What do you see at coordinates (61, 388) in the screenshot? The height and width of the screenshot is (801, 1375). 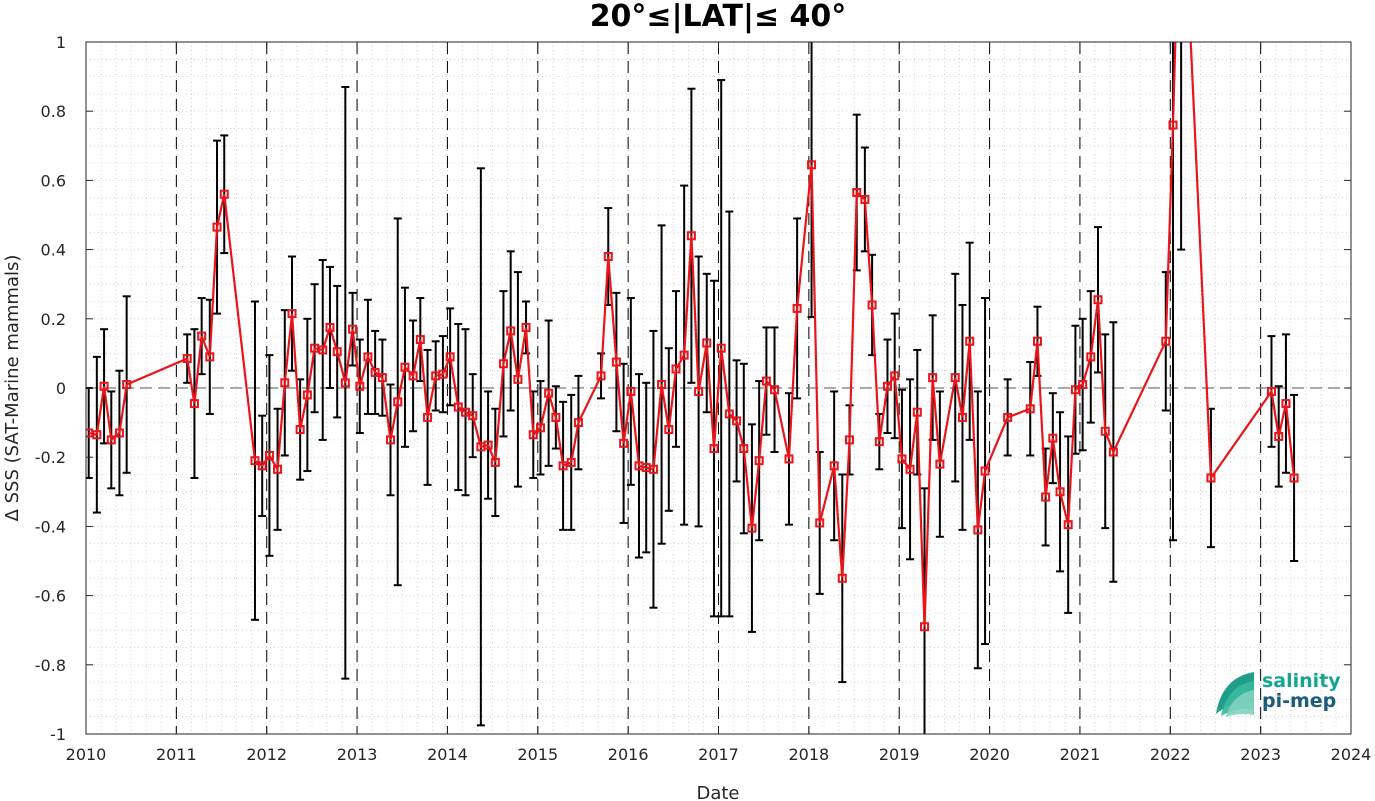 I see `y-tick-label: 0` at bounding box center [61, 388].